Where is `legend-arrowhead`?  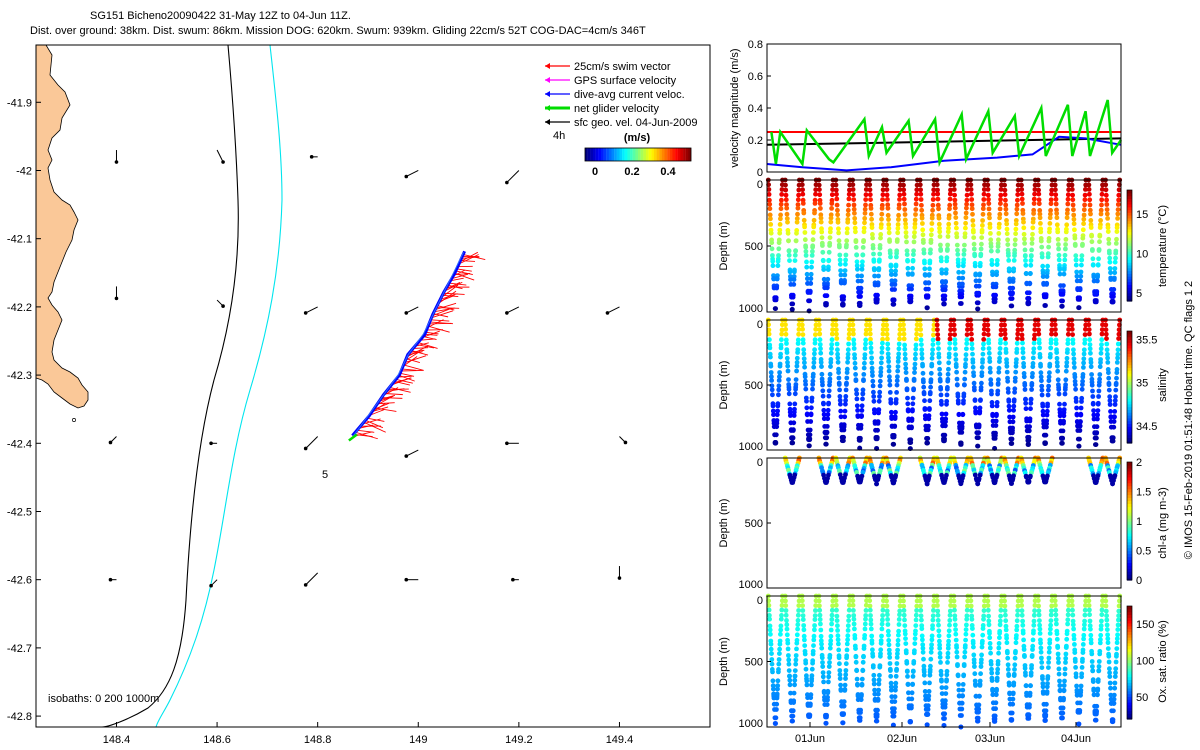 legend-arrowhead is located at coordinates (547, 122).